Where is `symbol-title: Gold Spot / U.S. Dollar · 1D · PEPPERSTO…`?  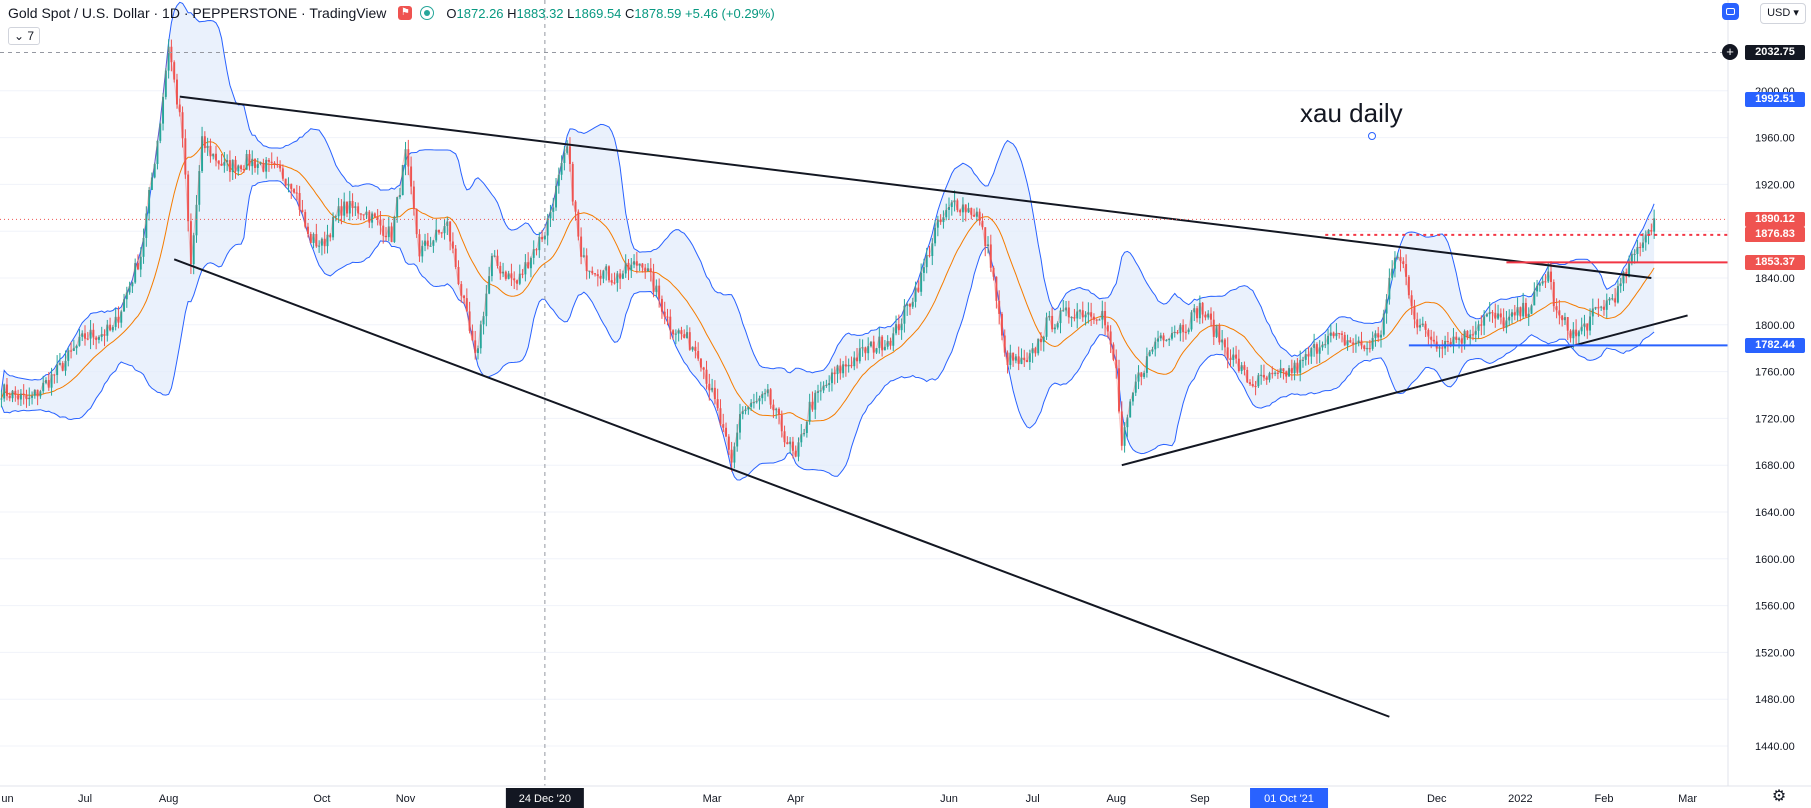 symbol-title: Gold Spot / U.S. Dollar · 1D · PEPPERSTO… is located at coordinates (197, 13).